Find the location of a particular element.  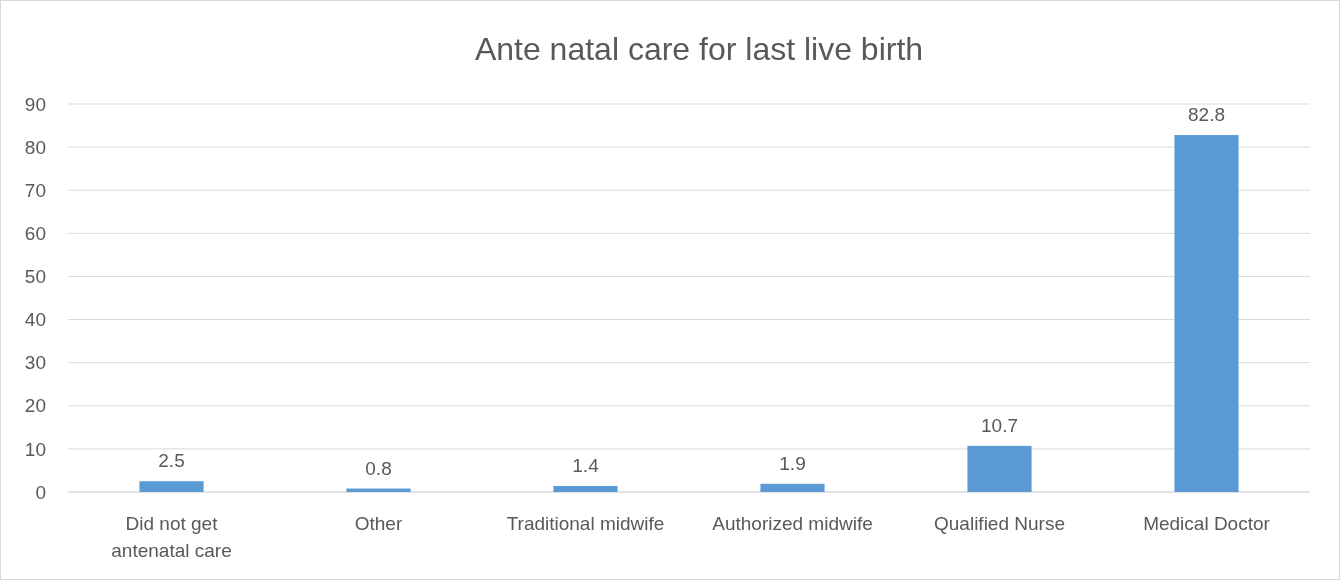

data-label: 1.9 is located at coordinates (792, 463).